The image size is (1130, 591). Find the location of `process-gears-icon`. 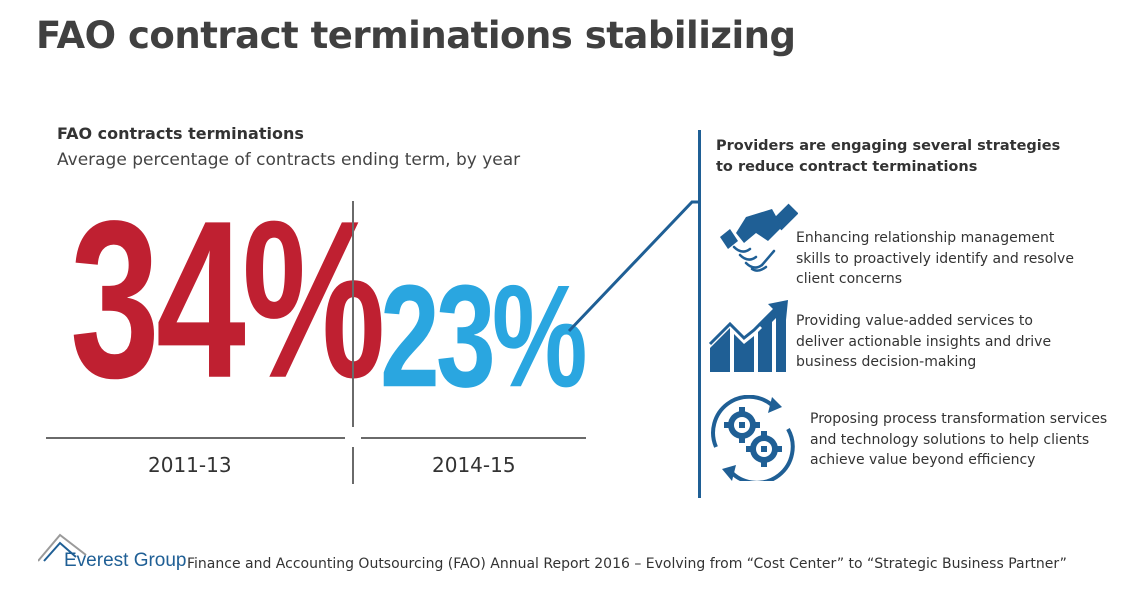

process-gears-icon is located at coordinates (753, 438).